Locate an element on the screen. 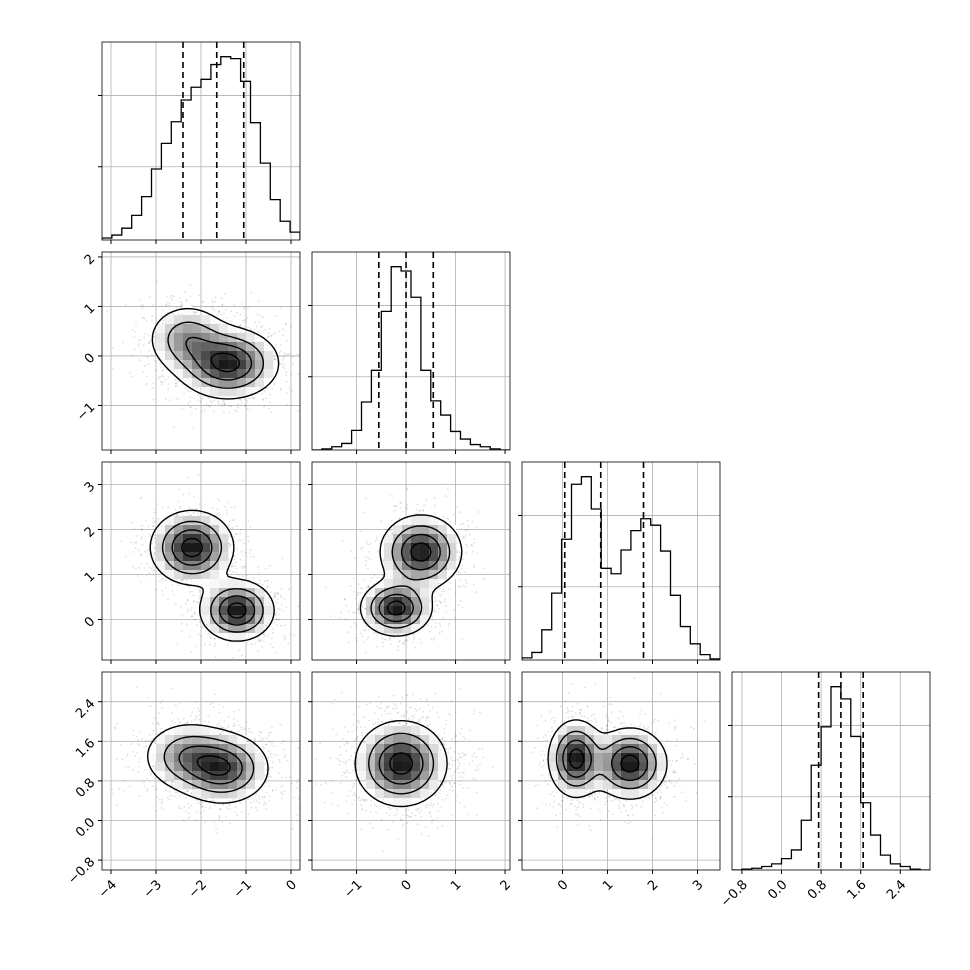 This screenshot has height=970, width=970. x-tick-label: −0.8 is located at coordinates (734, 893).